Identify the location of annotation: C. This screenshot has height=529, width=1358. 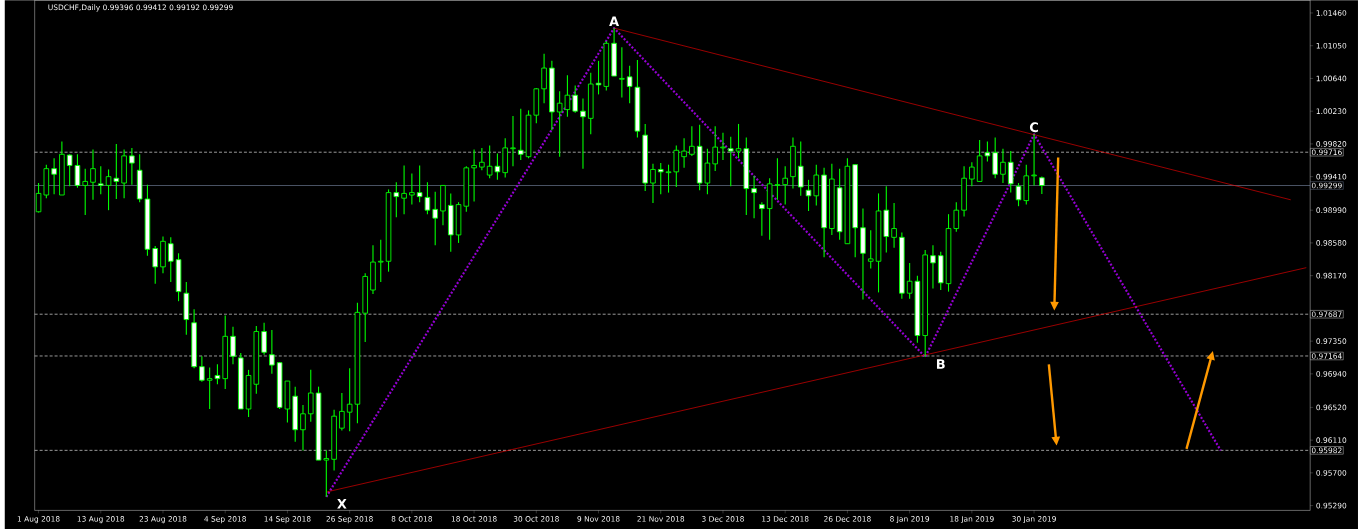
(1033, 127).